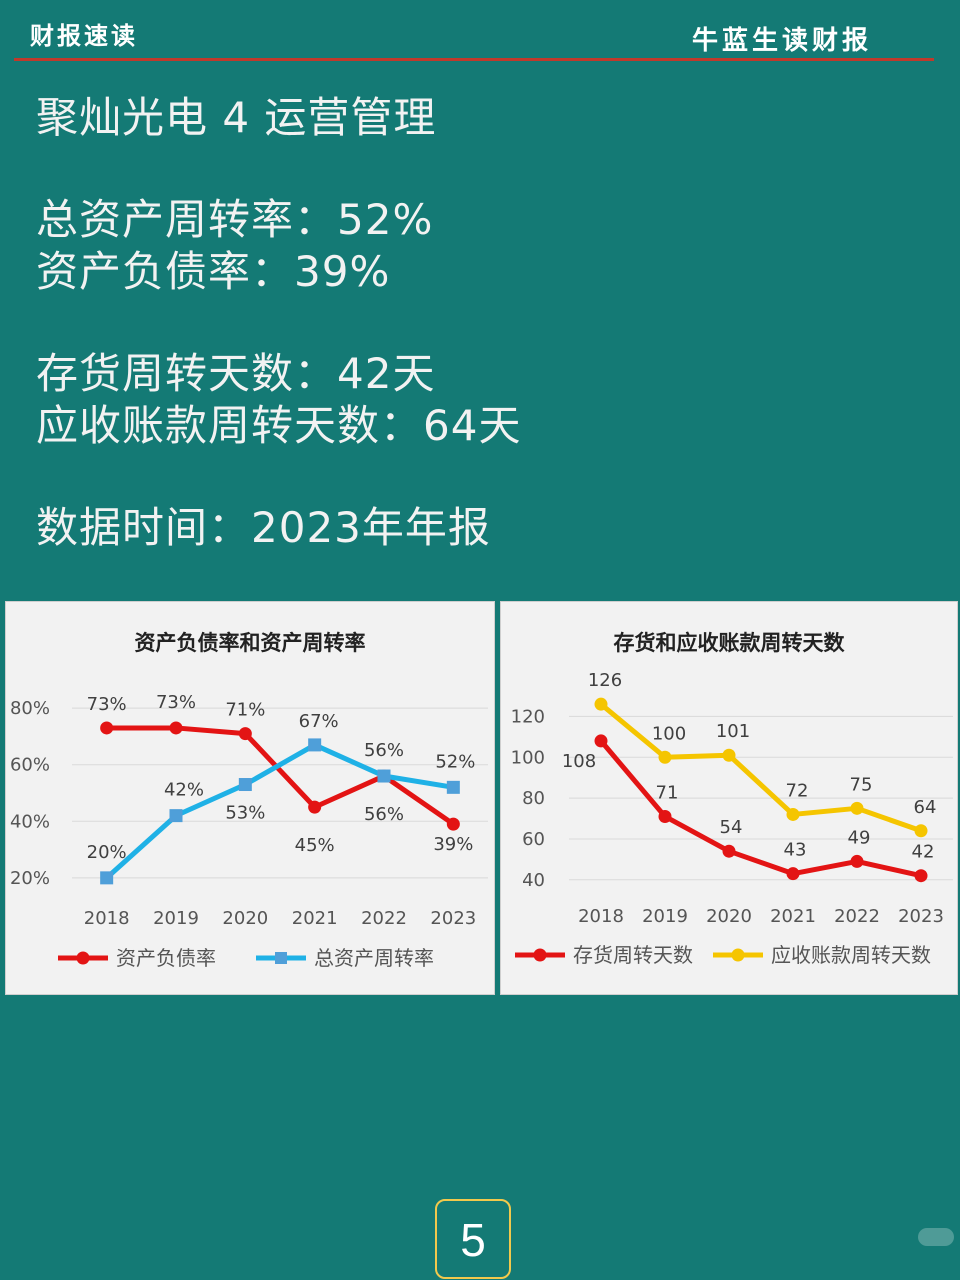 The image size is (960, 1280). Describe the element at coordinates (453, 844) in the screenshot. I see `data-label: 39%` at that location.